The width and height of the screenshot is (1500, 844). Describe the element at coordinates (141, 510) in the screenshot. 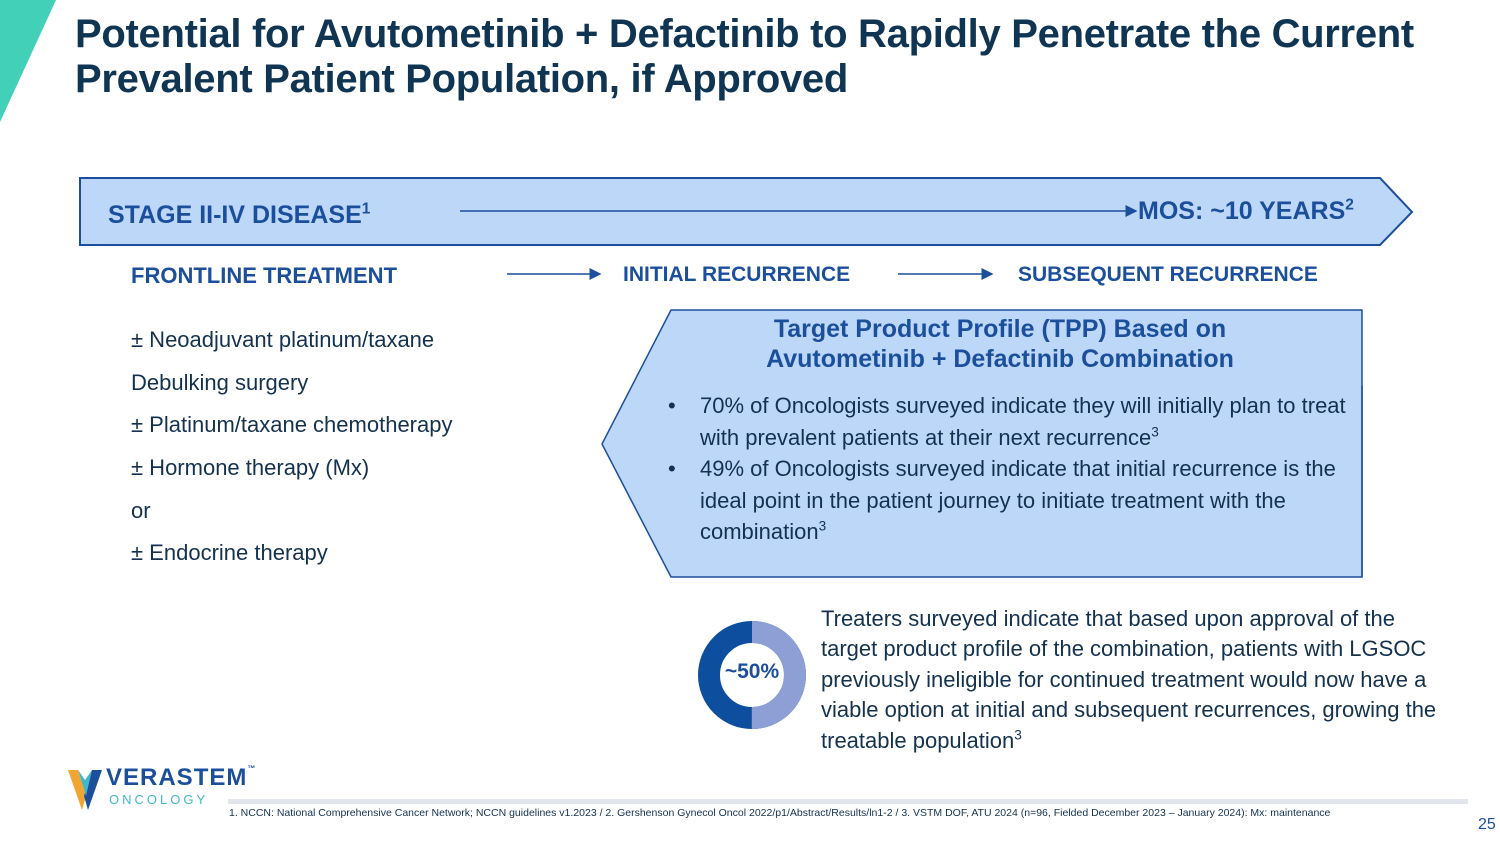

I see `list-item: or` at that location.